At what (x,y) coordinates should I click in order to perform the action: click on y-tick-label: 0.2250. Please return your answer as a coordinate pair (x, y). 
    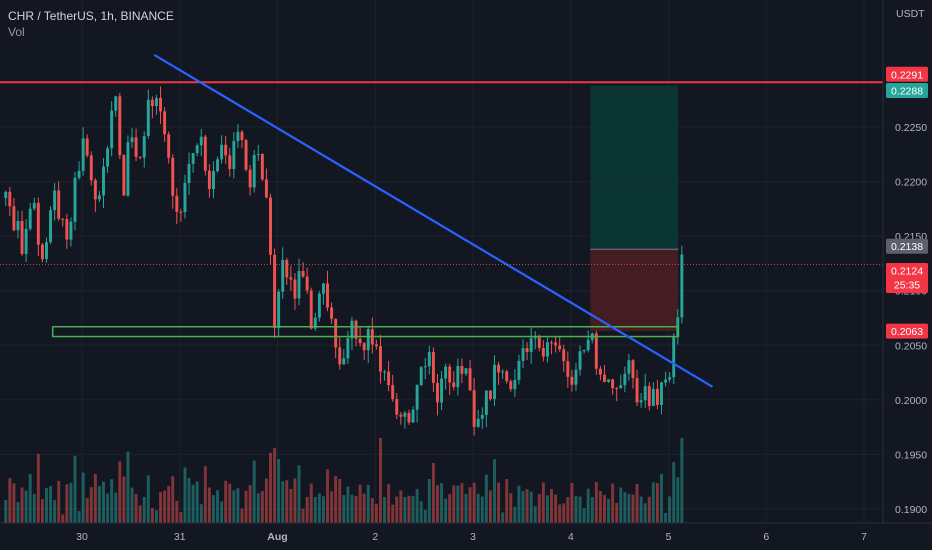
    Looking at the image, I should click on (911, 128).